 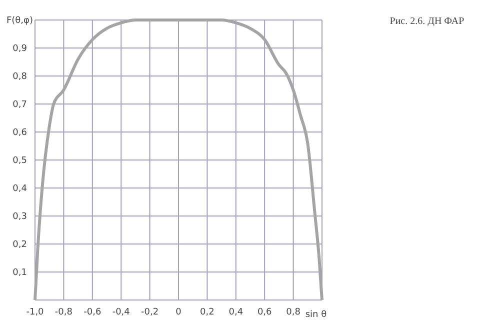 I want to click on y-tick-label: 0,4, so click(x=20, y=189).